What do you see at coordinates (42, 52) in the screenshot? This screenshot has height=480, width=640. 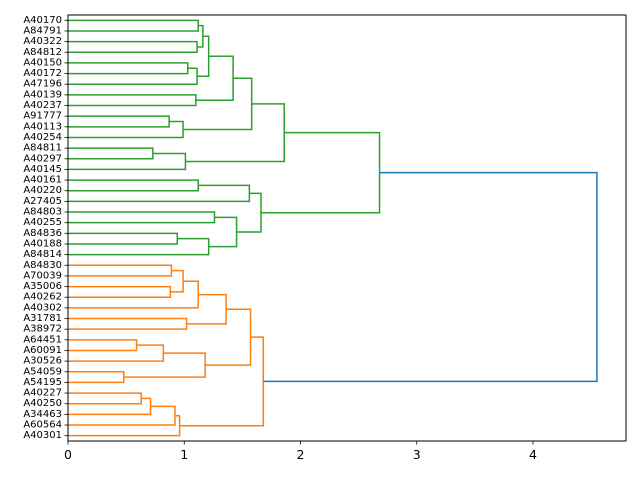 I see `leaf-label: A84812` at bounding box center [42, 52].